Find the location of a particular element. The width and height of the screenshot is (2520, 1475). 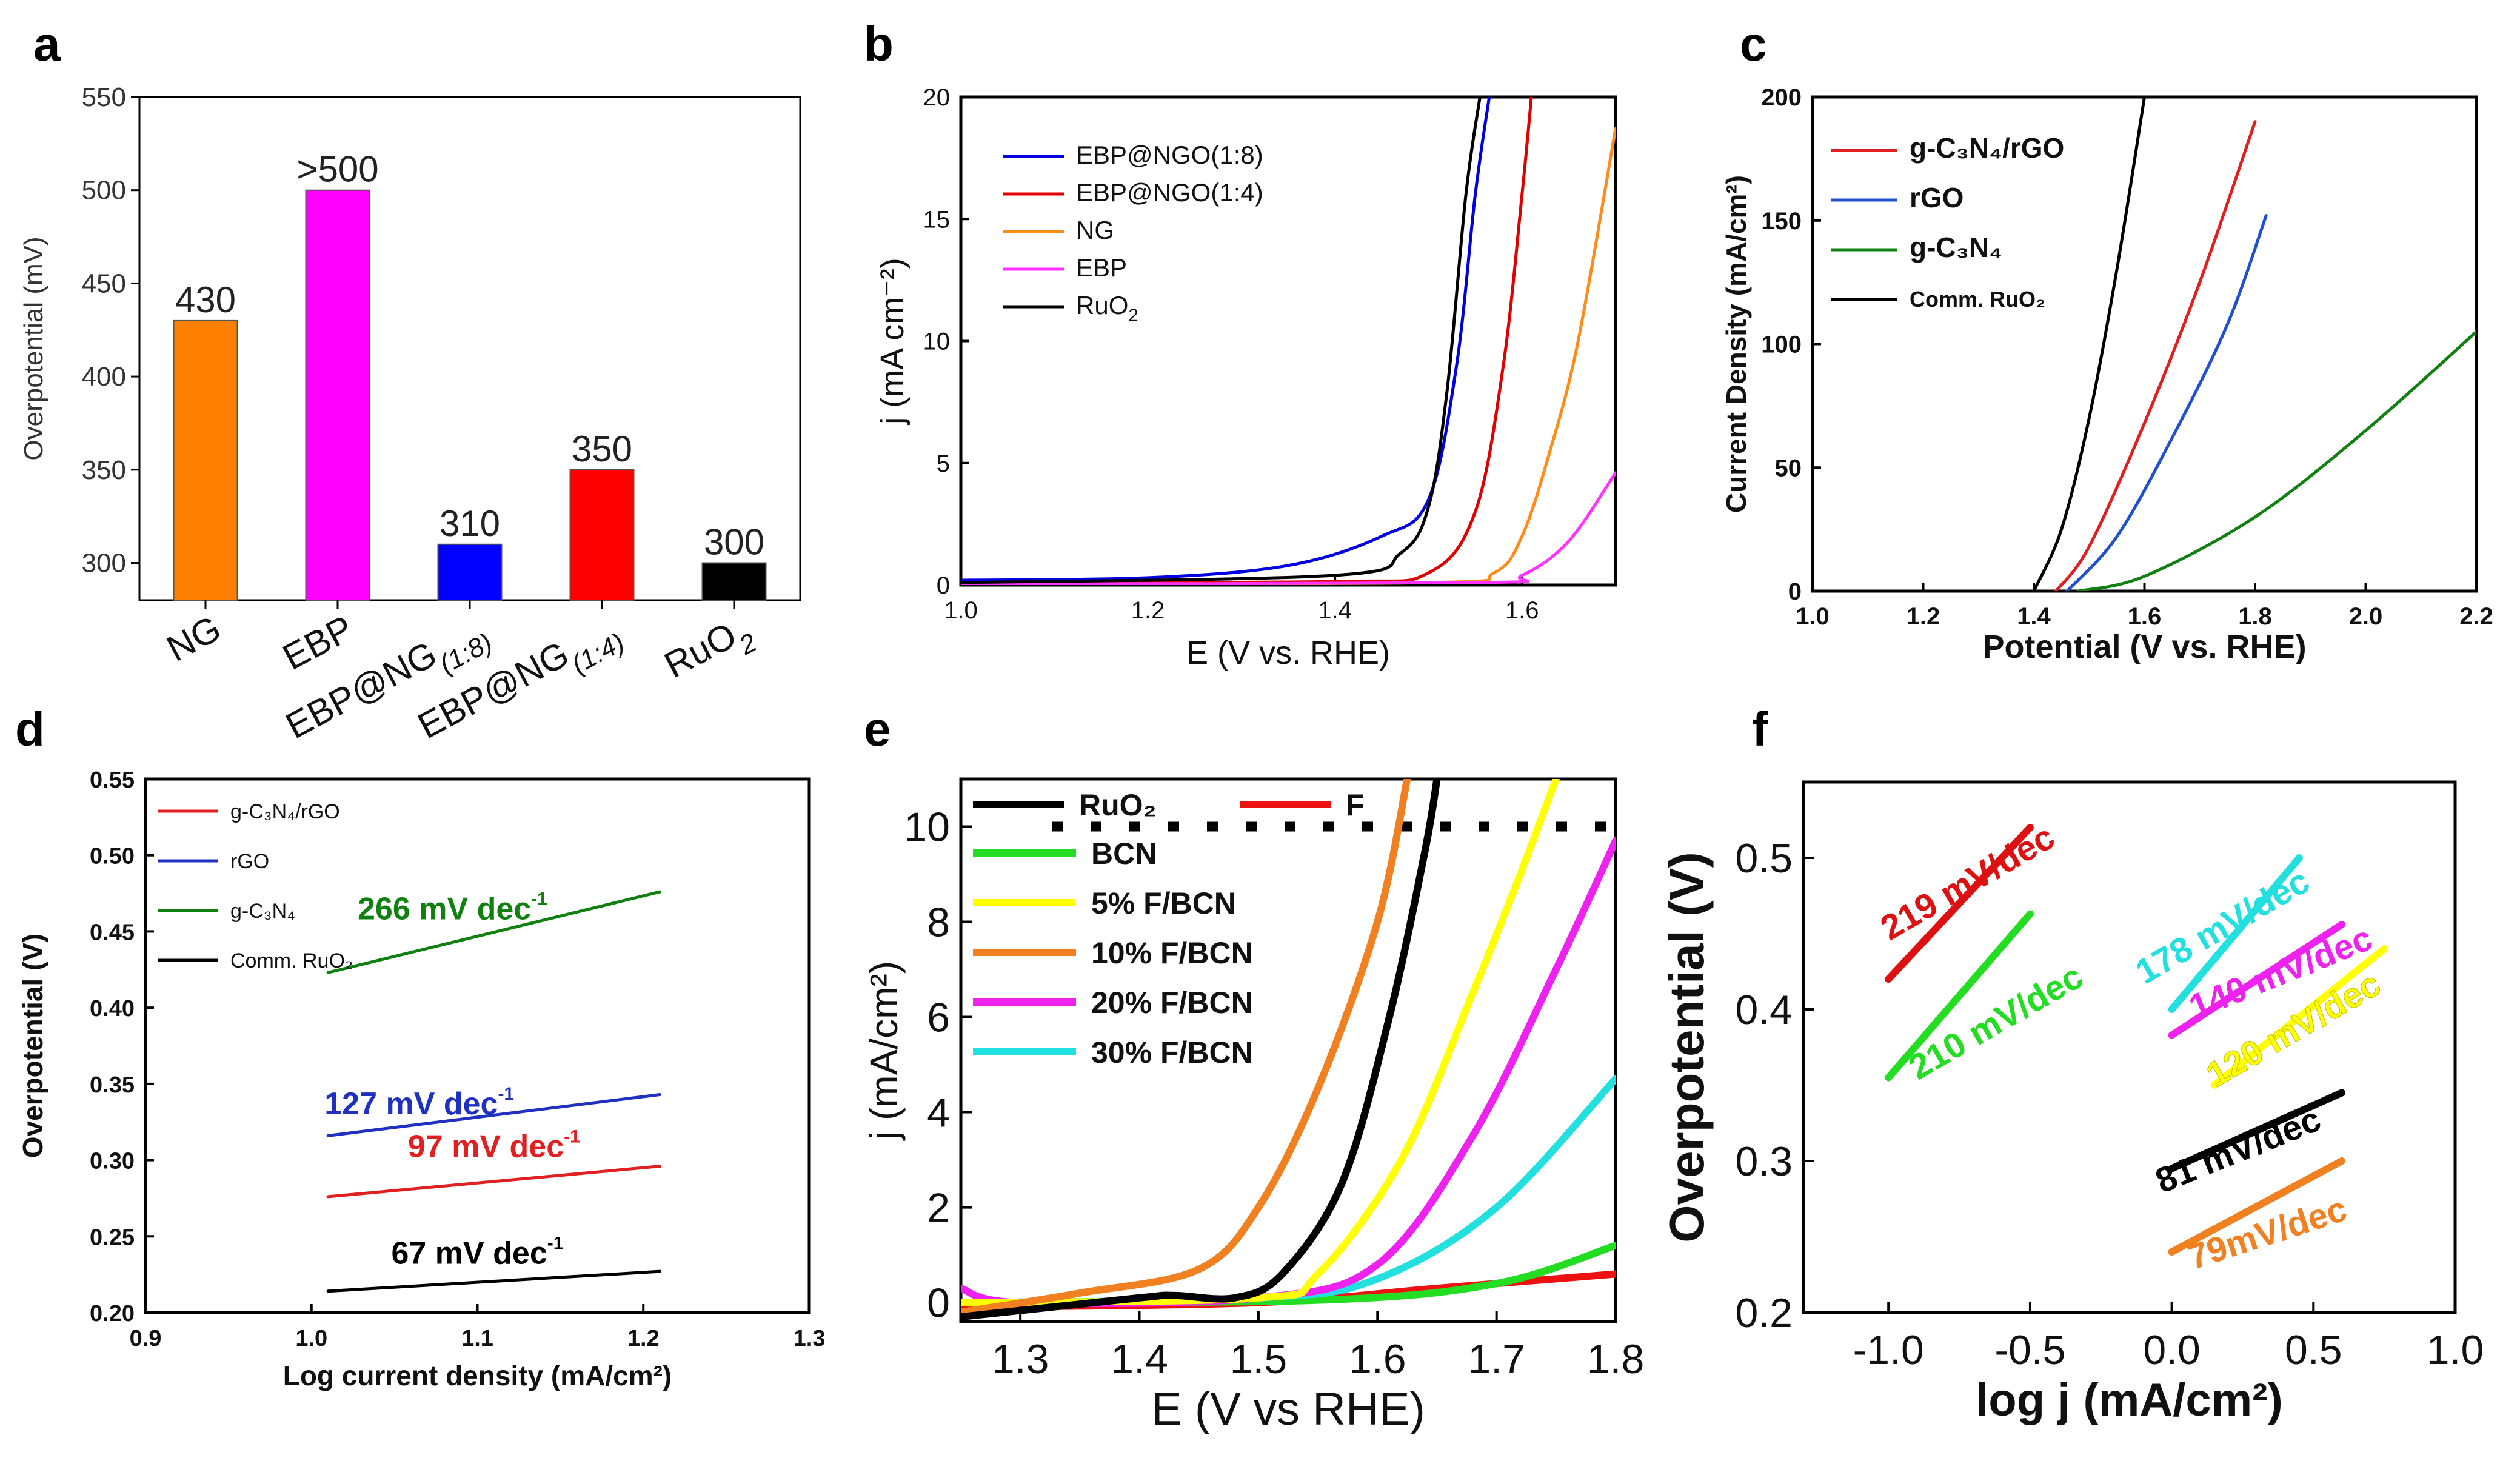

y-tick-label-e: 8 is located at coordinates (938, 923).